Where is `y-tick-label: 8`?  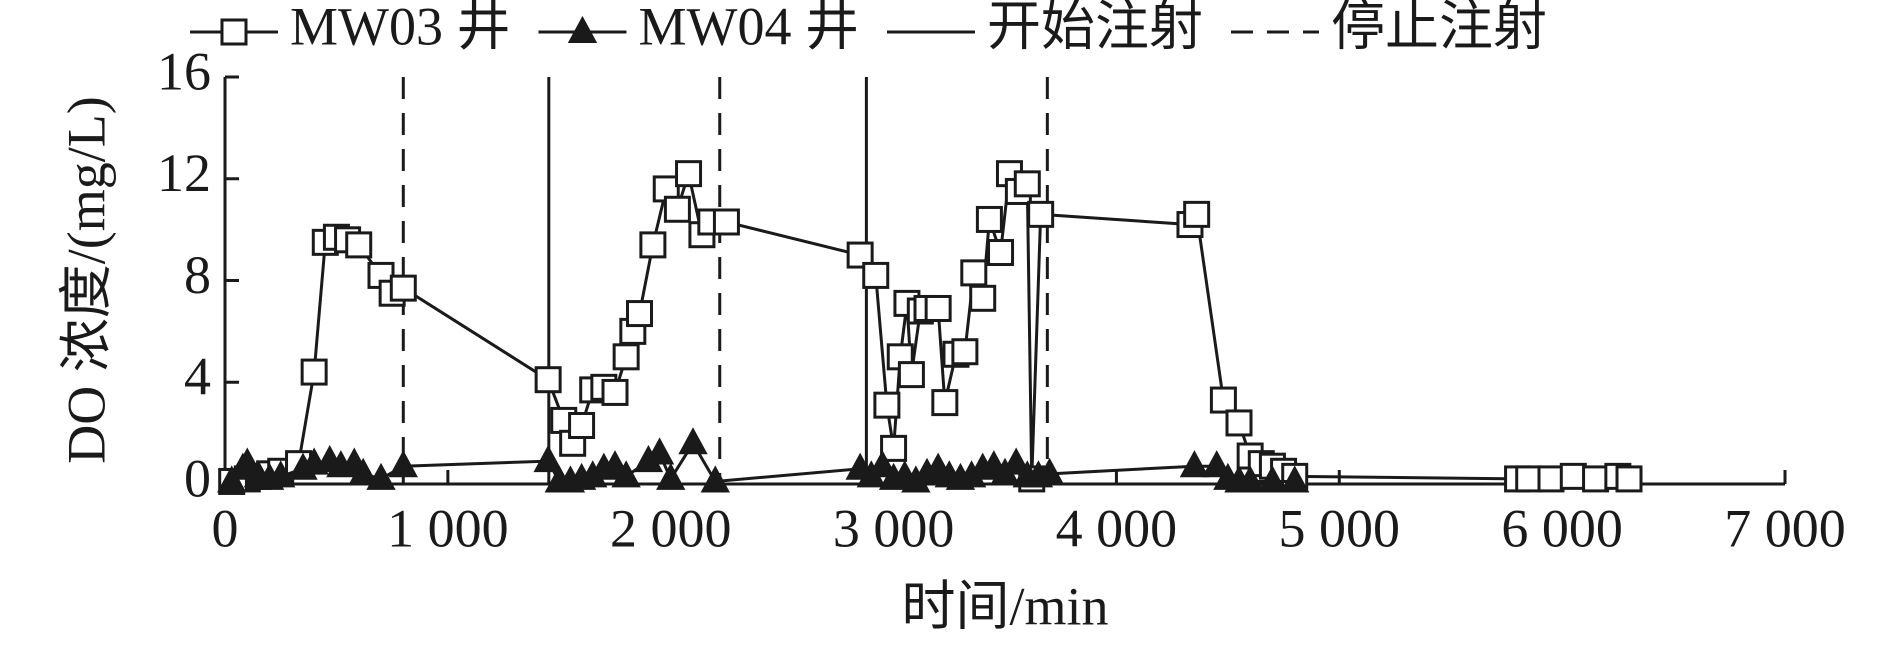
y-tick-label: 8 is located at coordinates (197, 275).